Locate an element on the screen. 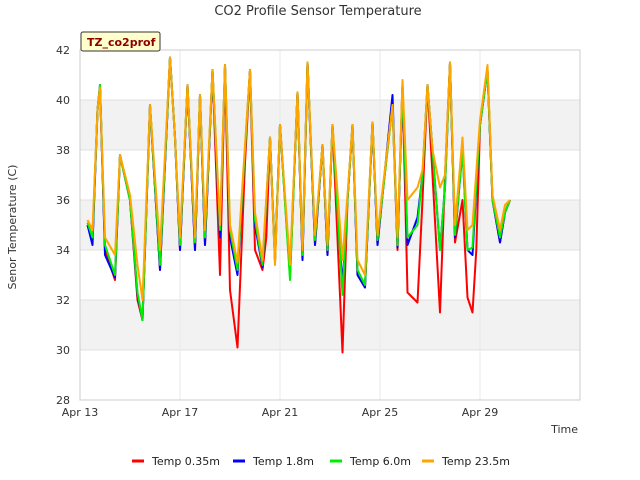 This screenshot has height=480, width=640. x-axis-label: Time is located at coordinates (564, 429).